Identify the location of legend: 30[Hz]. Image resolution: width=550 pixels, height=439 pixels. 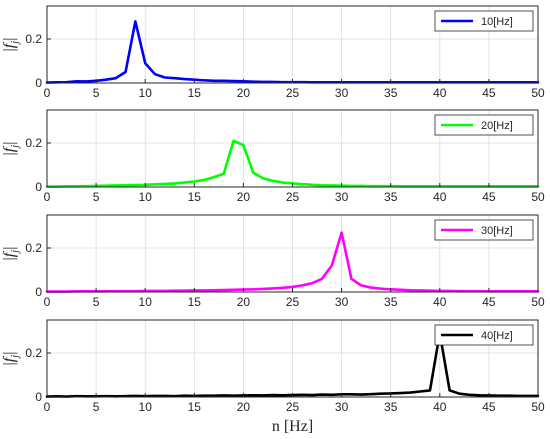
(484, 230).